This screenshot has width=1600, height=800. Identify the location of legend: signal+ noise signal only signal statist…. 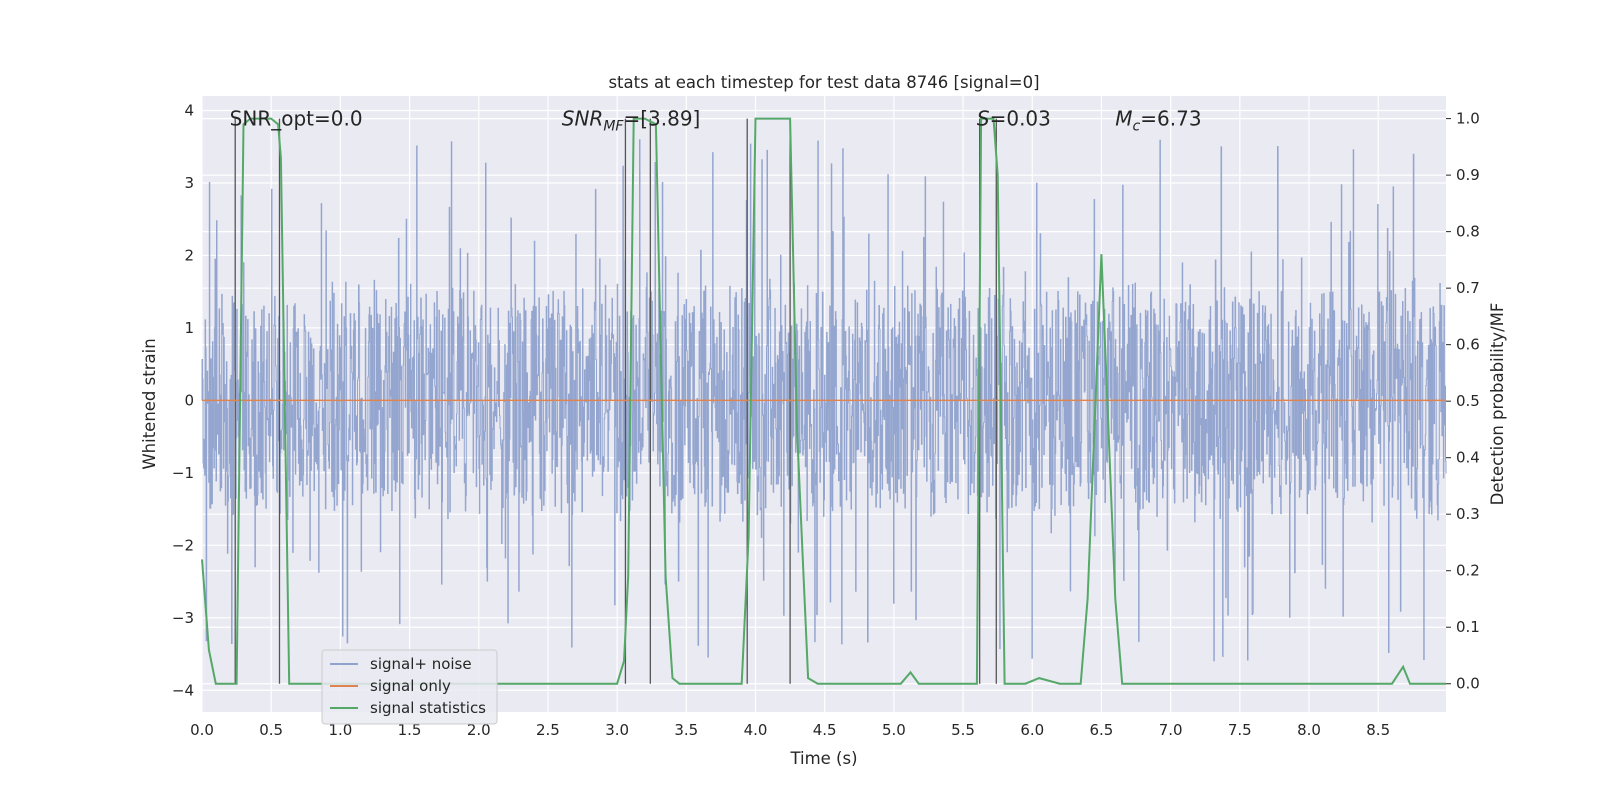
(409, 687).